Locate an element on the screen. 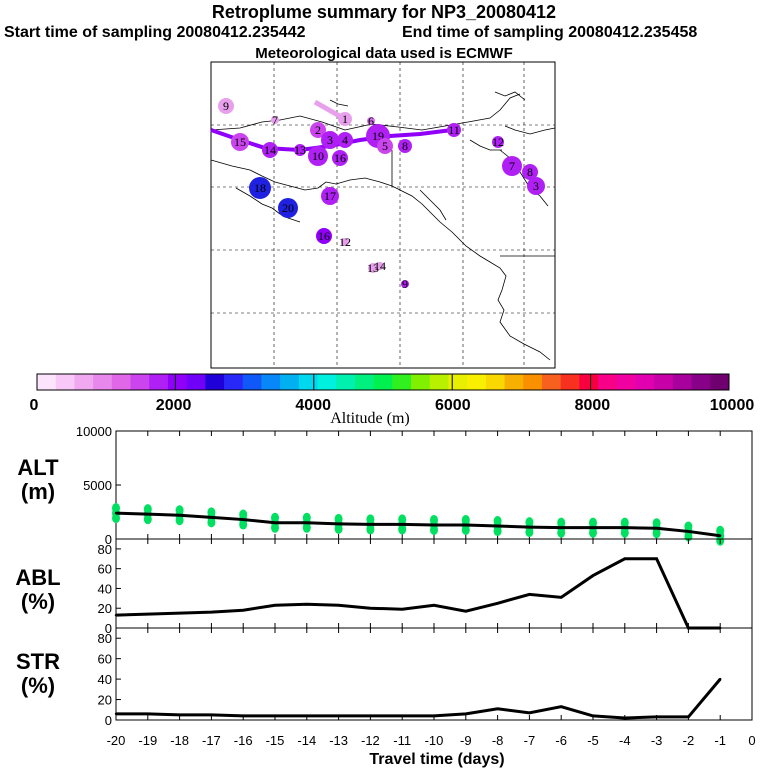 This screenshot has width=768, height=768. str-ylabel-name: STR is located at coordinates (38, 661).